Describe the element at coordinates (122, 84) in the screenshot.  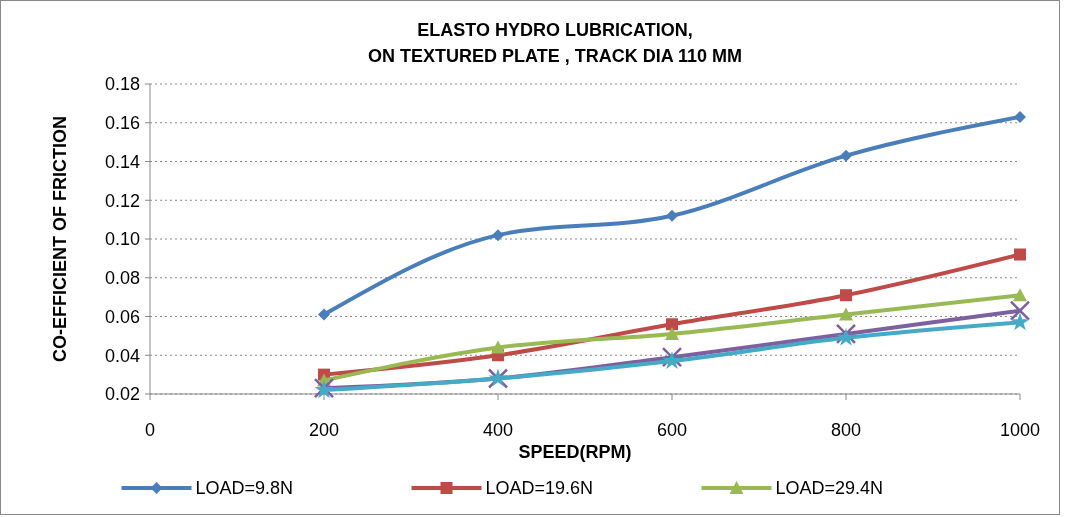
I see `y-tick-label: 0.18` at that location.